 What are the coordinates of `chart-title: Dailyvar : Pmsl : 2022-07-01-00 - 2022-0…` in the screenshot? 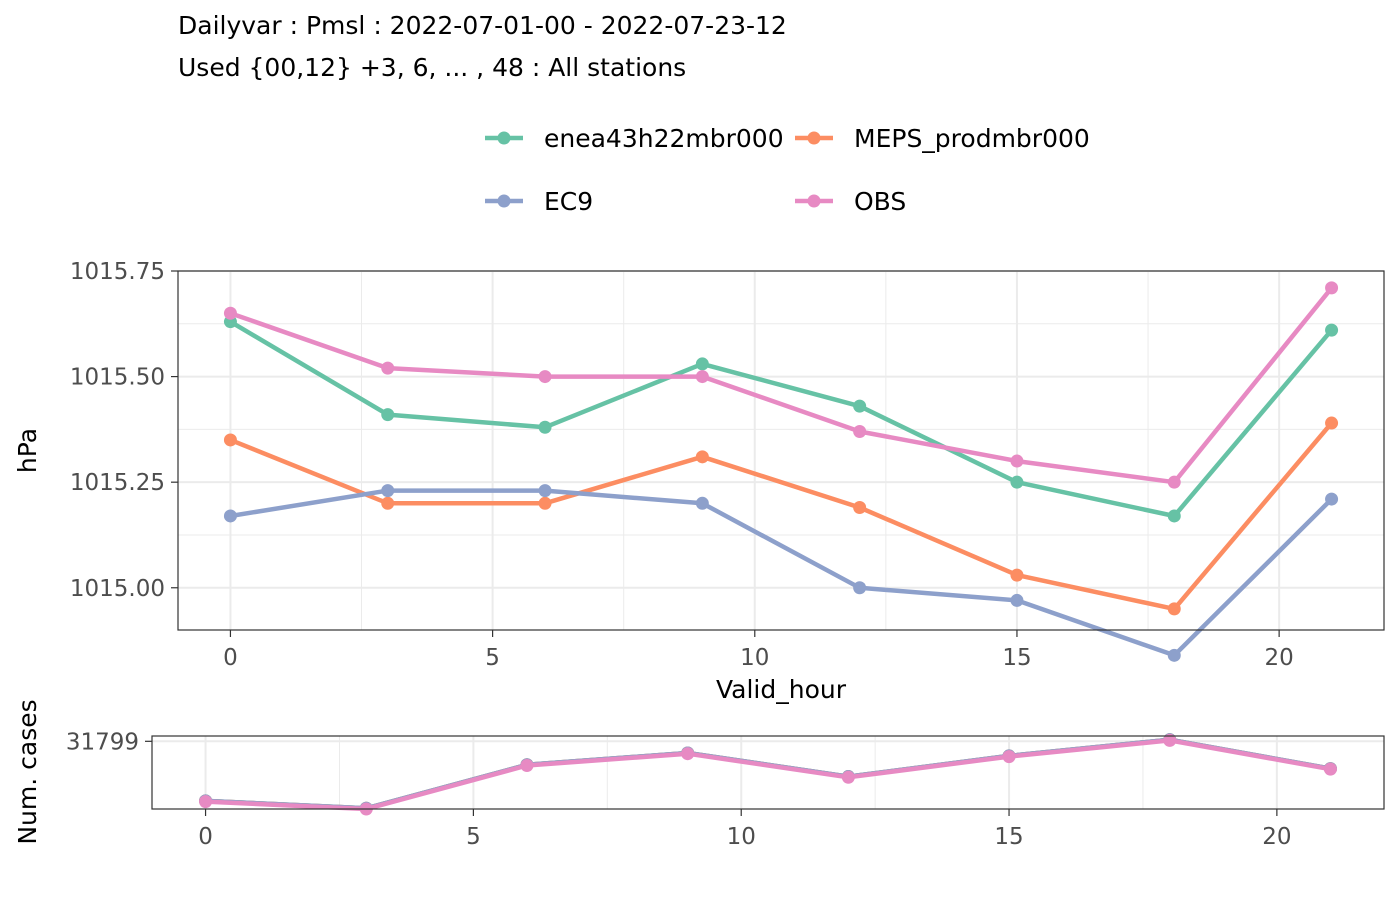 It's located at (482, 25).